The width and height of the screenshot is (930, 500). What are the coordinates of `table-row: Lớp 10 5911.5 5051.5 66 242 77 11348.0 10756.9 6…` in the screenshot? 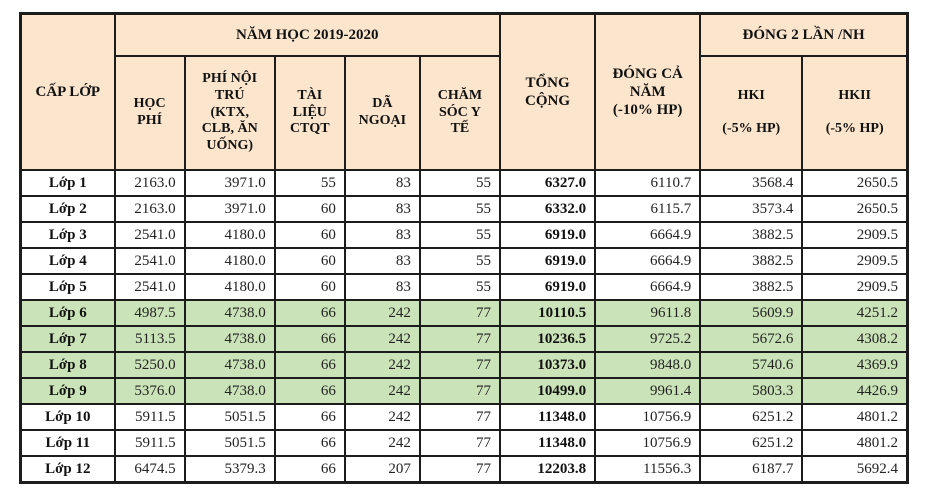 It's located at (464, 417).